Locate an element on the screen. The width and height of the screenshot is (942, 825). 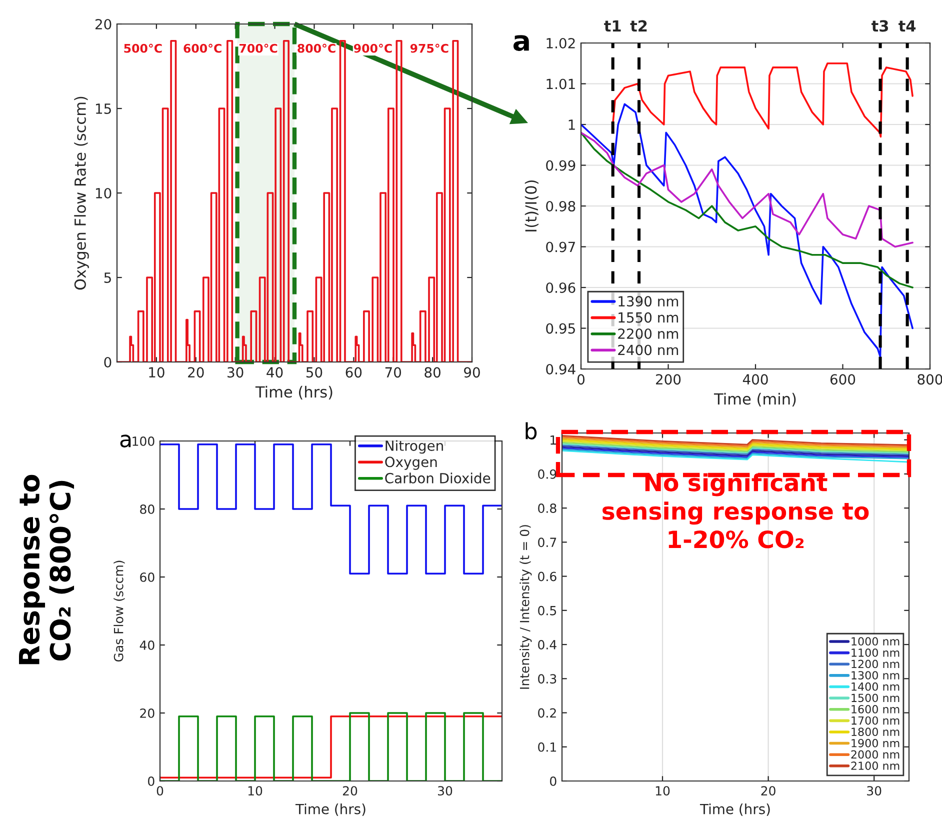
y-tick-label: 10 is located at coordinates (104, 193).